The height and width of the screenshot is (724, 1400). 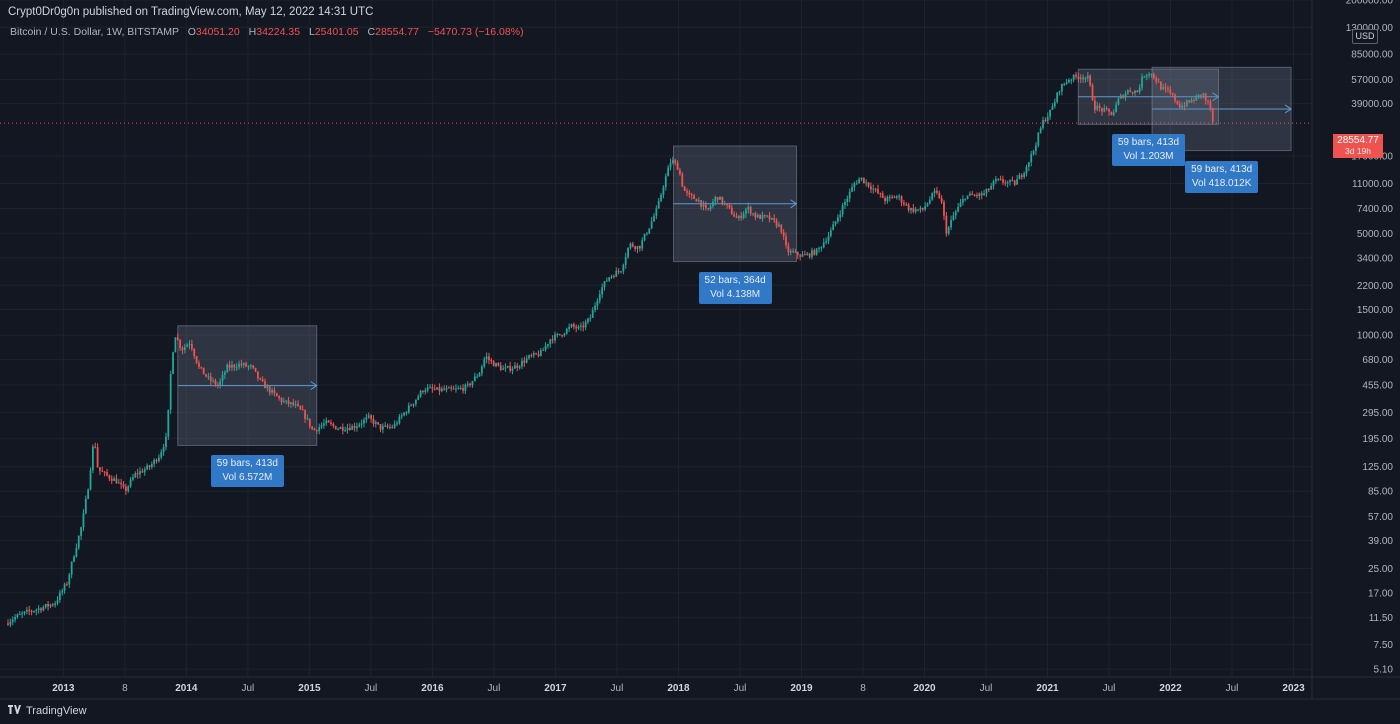 What do you see at coordinates (1148, 157) in the screenshot?
I see `measurement-volume-text: Vol 1.203M` at bounding box center [1148, 157].